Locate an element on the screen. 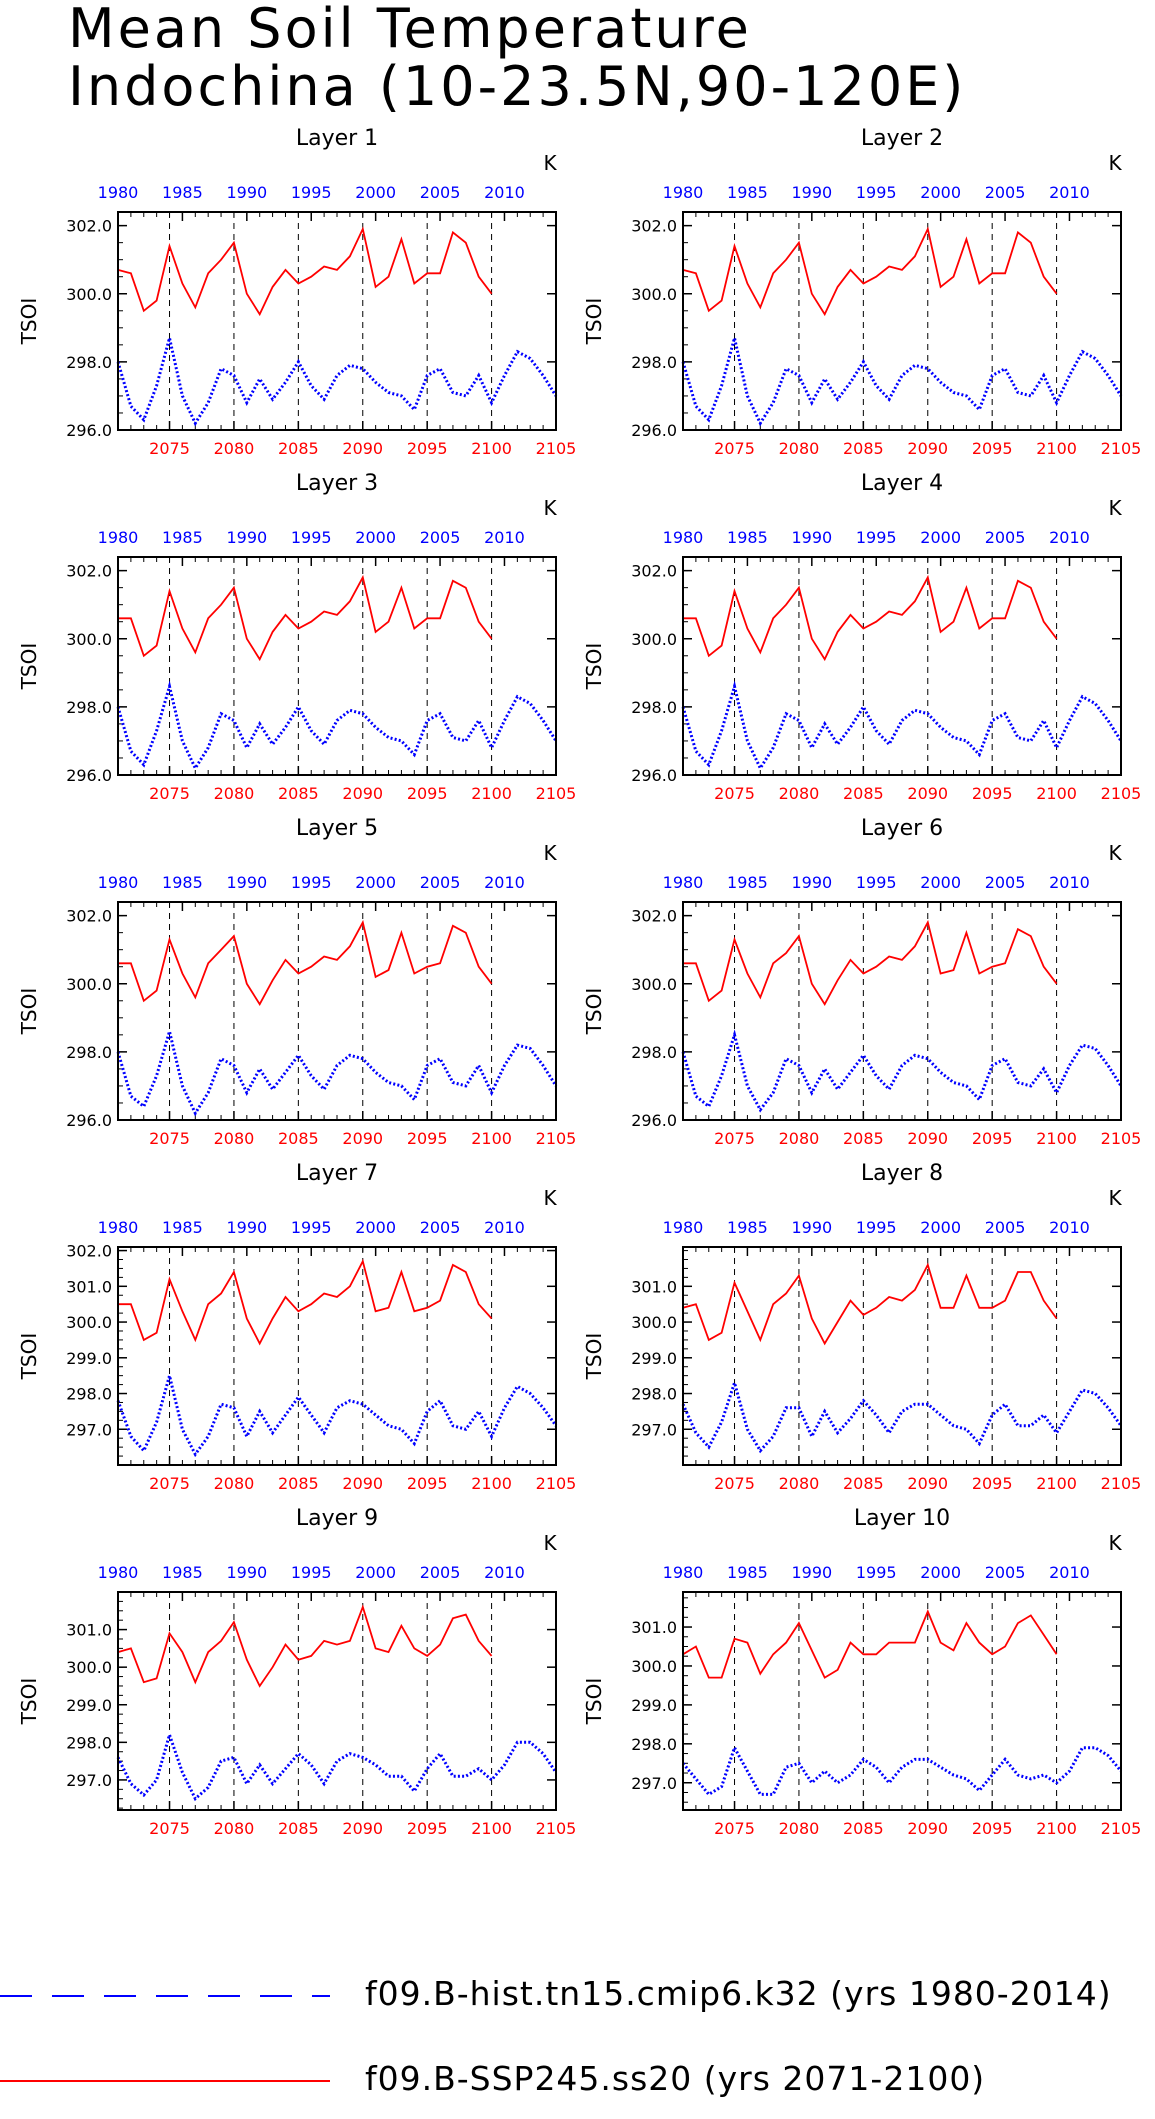 The height and width of the screenshot is (2119, 1155). y-tick-label: 297.0 is located at coordinates (654, 1429).